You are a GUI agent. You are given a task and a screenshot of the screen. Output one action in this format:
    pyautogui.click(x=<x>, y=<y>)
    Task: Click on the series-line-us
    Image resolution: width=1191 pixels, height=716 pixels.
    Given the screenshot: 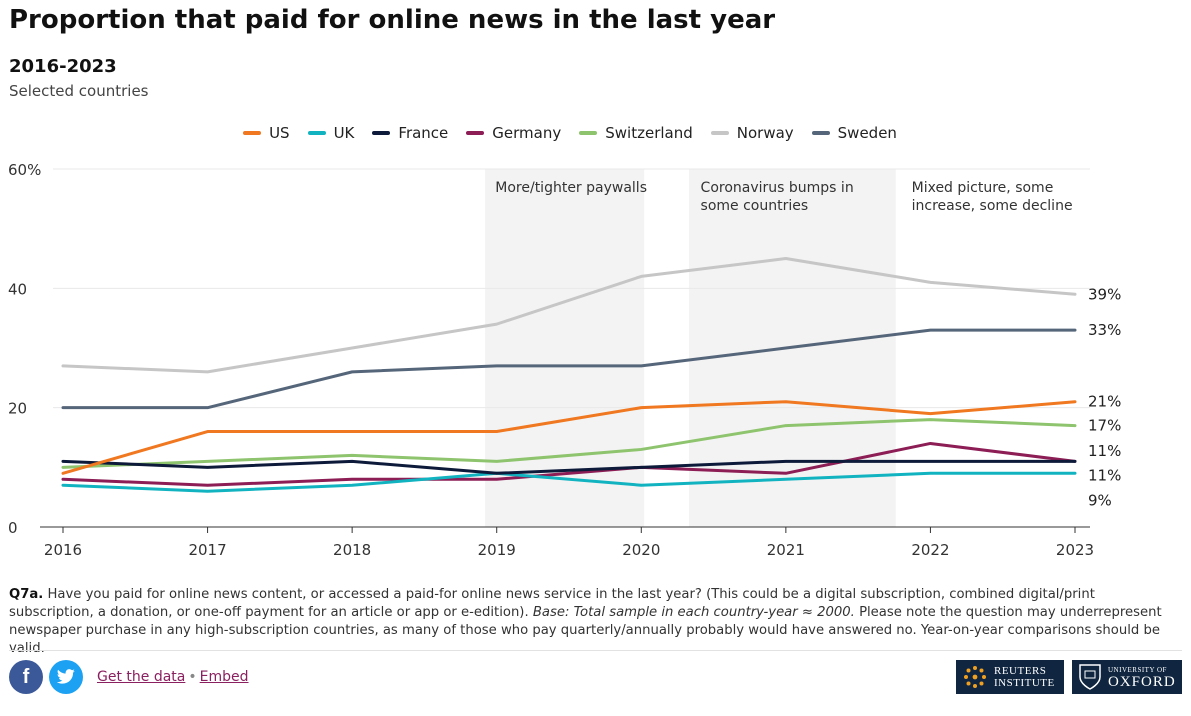 What is the action you would take?
    pyautogui.click(x=569, y=437)
    